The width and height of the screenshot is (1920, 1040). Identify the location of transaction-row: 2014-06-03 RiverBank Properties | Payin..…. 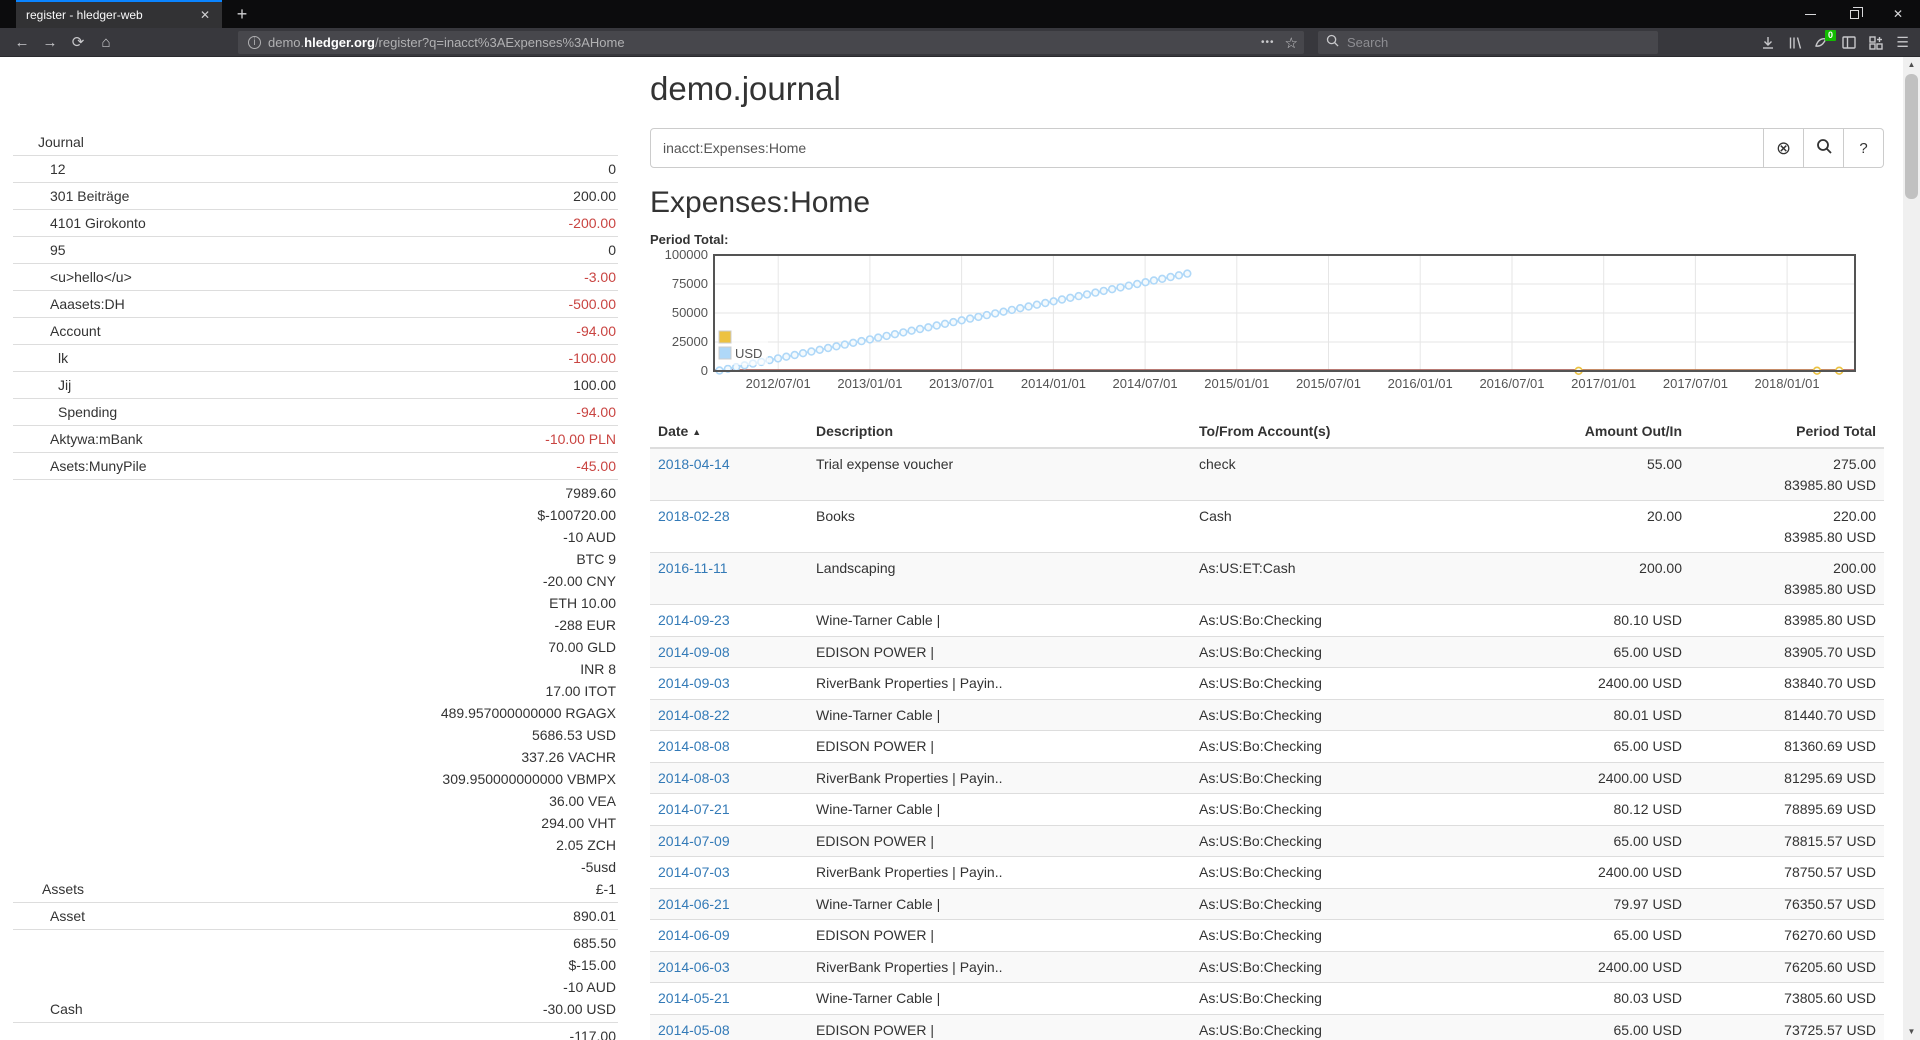
(1267, 966).